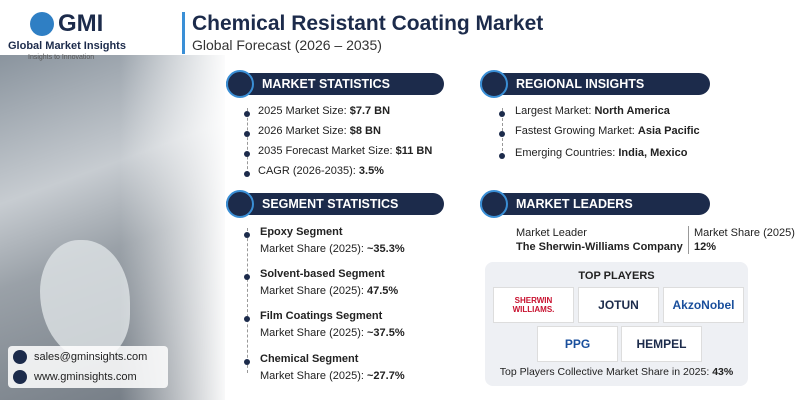 The width and height of the screenshot is (800, 400). I want to click on player-logo: SHERWIN WILLIAMS., so click(533, 305).